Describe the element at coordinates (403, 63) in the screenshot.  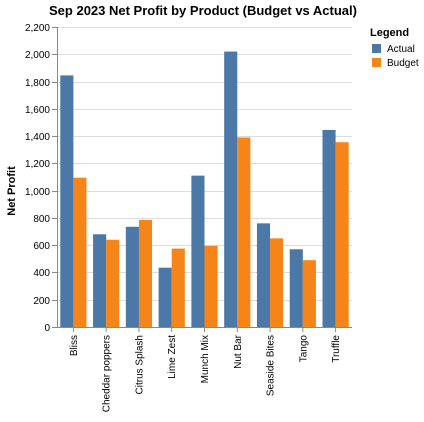
I see `legend-label-budget: Budget` at that location.